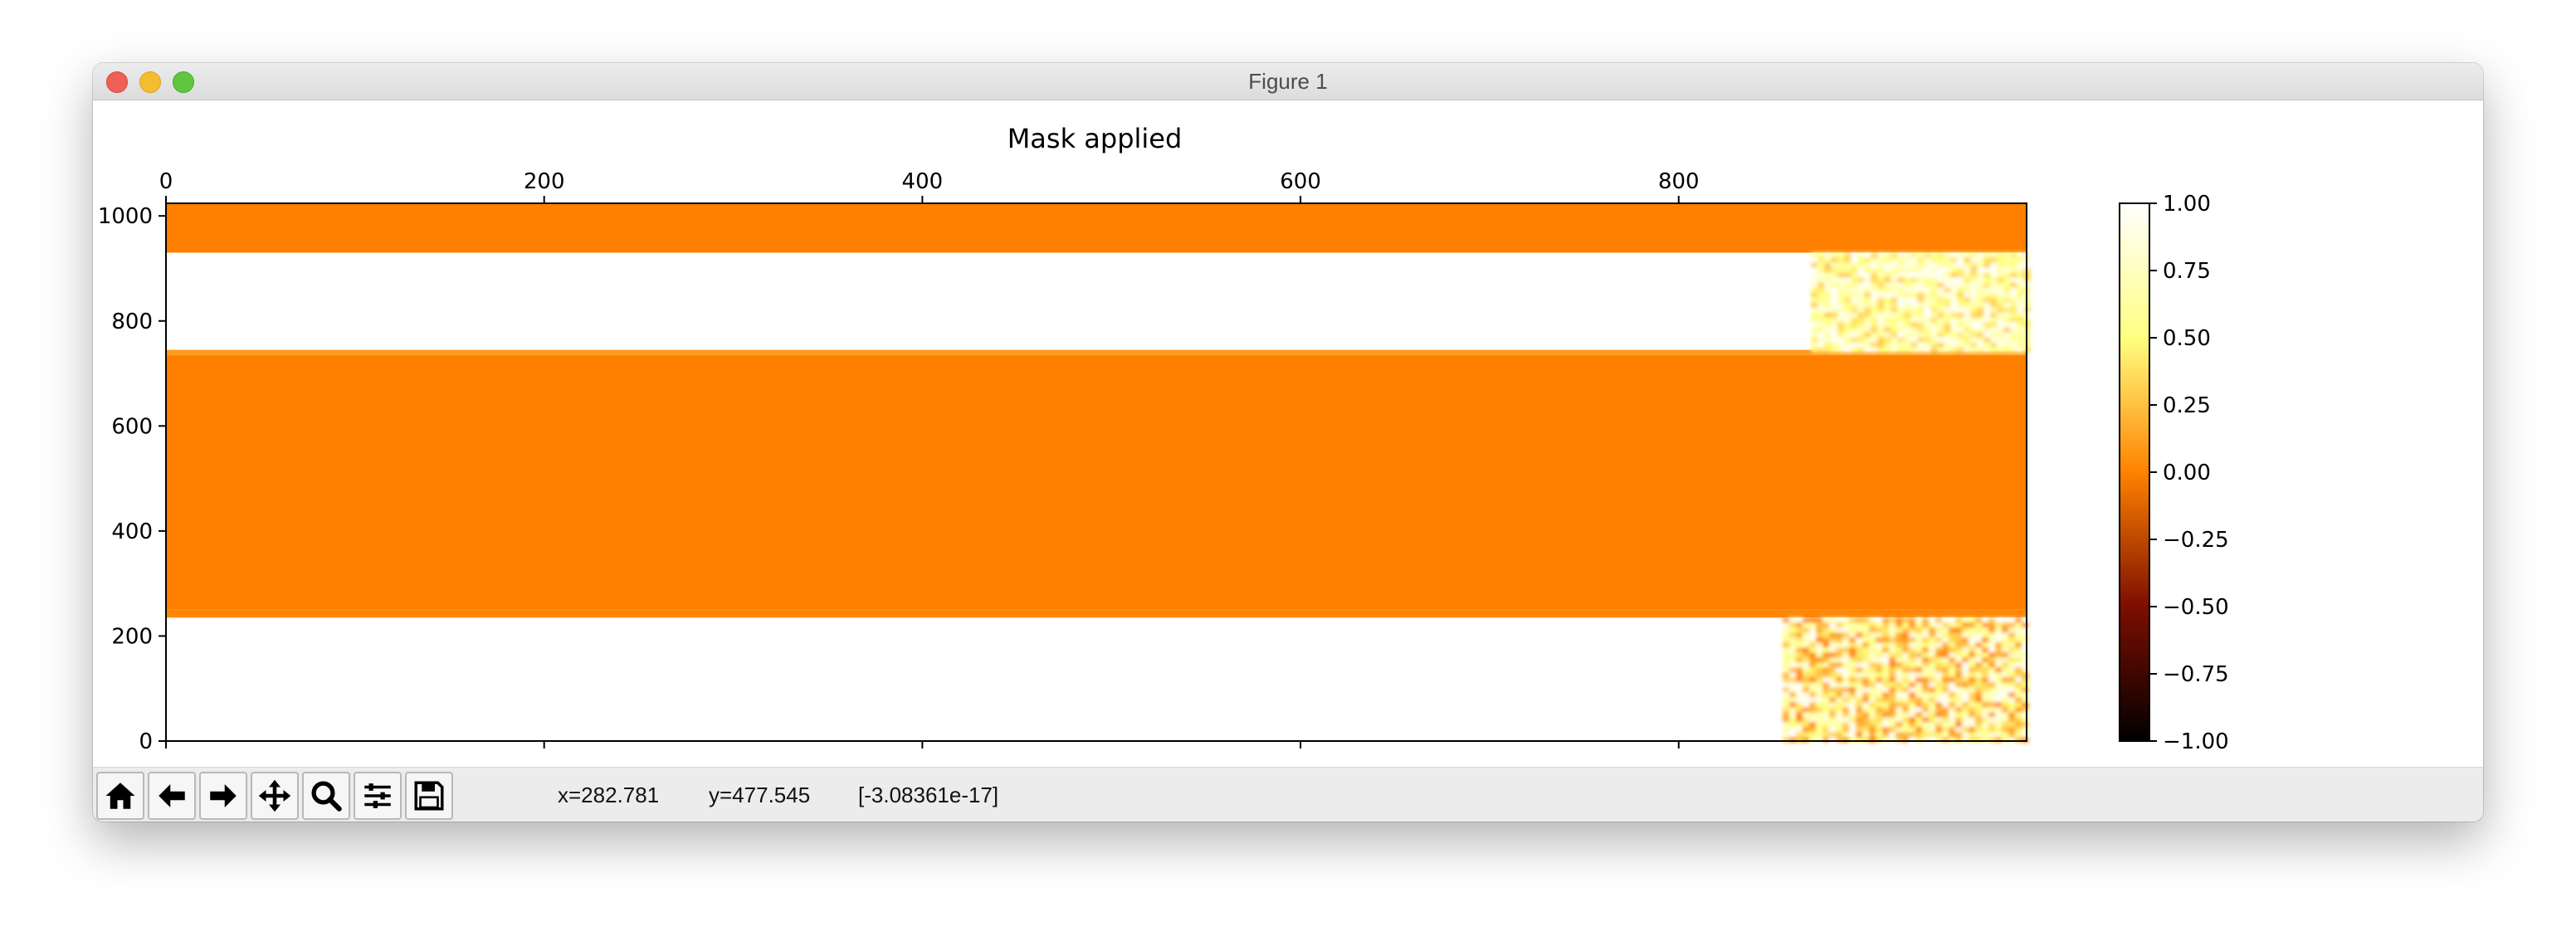  I want to click on forward-button, so click(223, 796).